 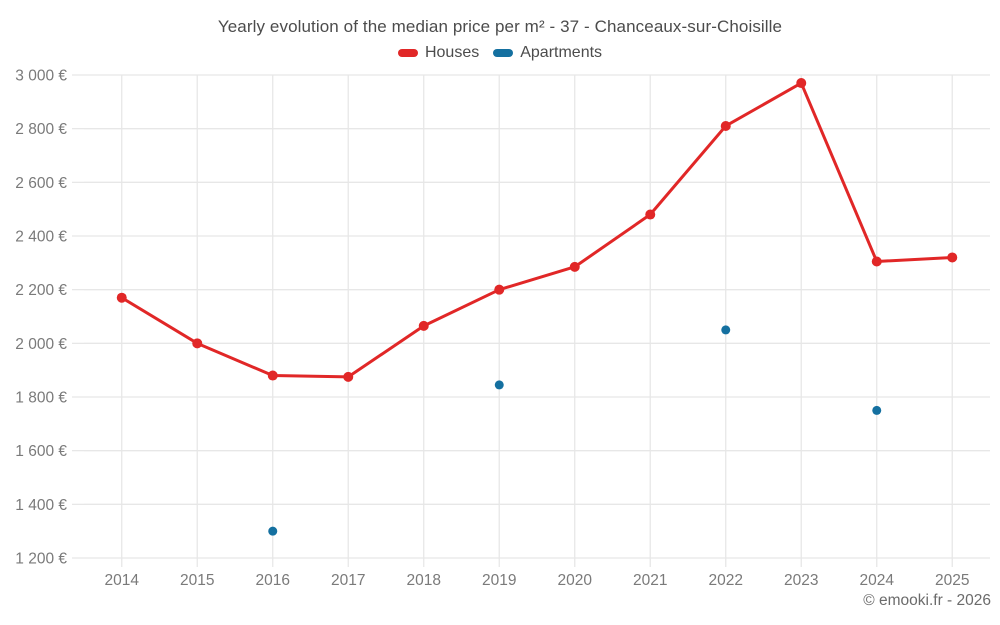 I want to click on houses-point-2016, so click(x=272, y=375).